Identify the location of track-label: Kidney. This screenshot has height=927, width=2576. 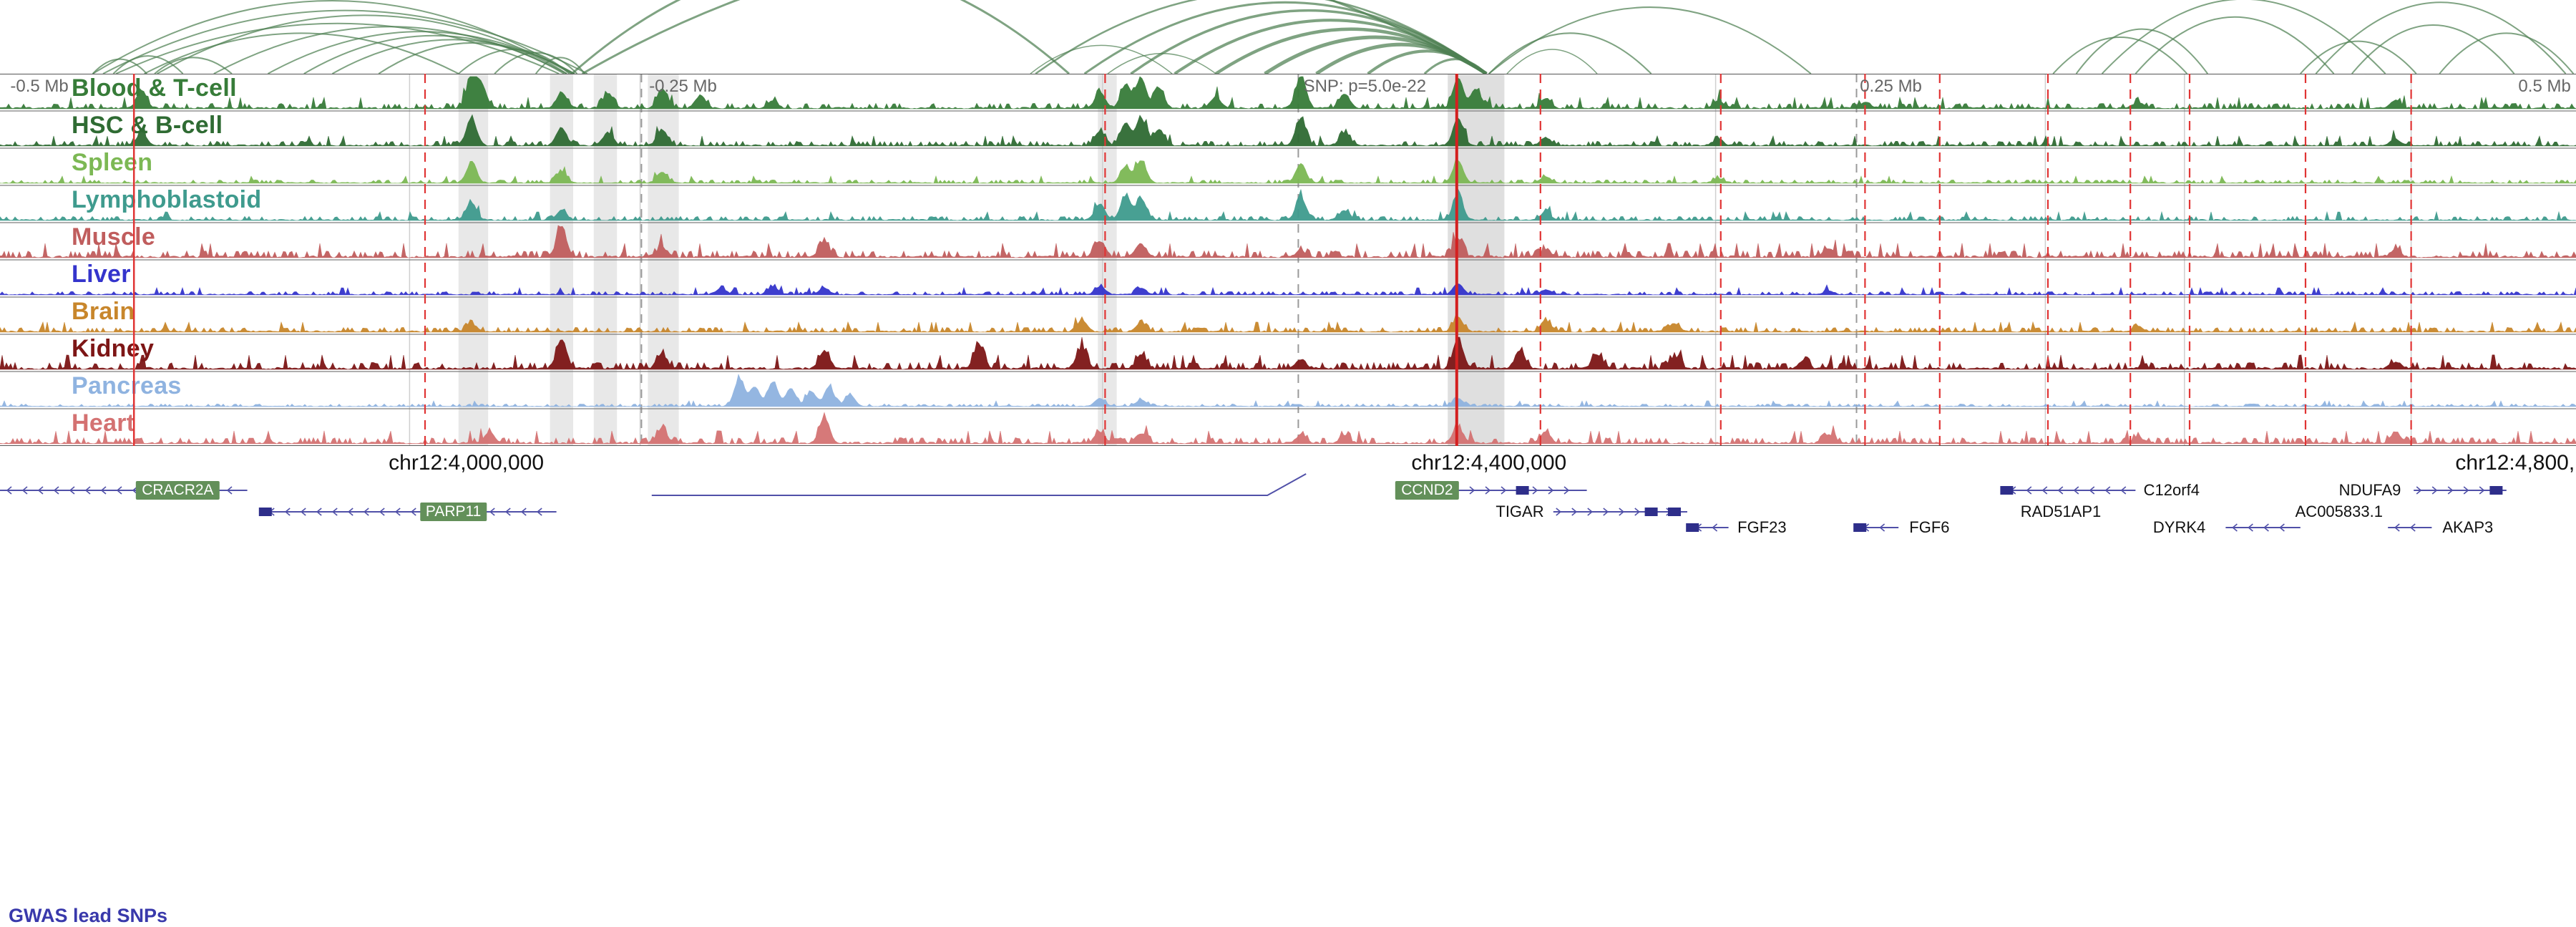
(113, 348).